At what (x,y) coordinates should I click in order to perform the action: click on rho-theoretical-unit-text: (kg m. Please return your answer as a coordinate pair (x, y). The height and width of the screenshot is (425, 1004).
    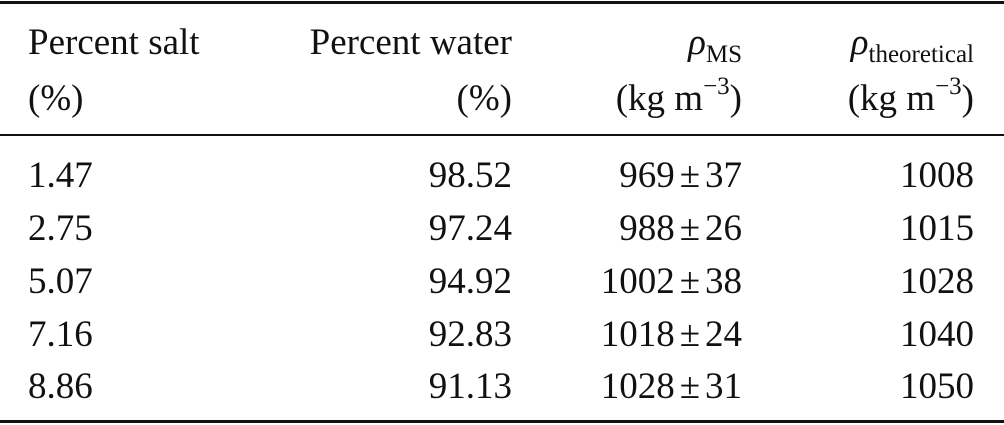
    Looking at the image, I should click on (891, 98).